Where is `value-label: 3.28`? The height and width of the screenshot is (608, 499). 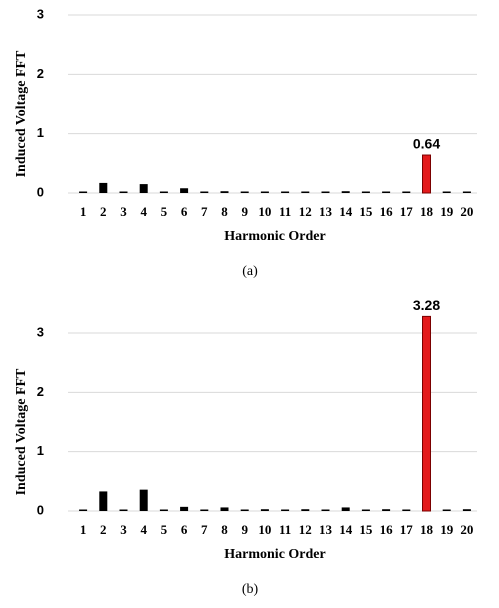 value-label: 3.28 is located at coordinates (426, 305).